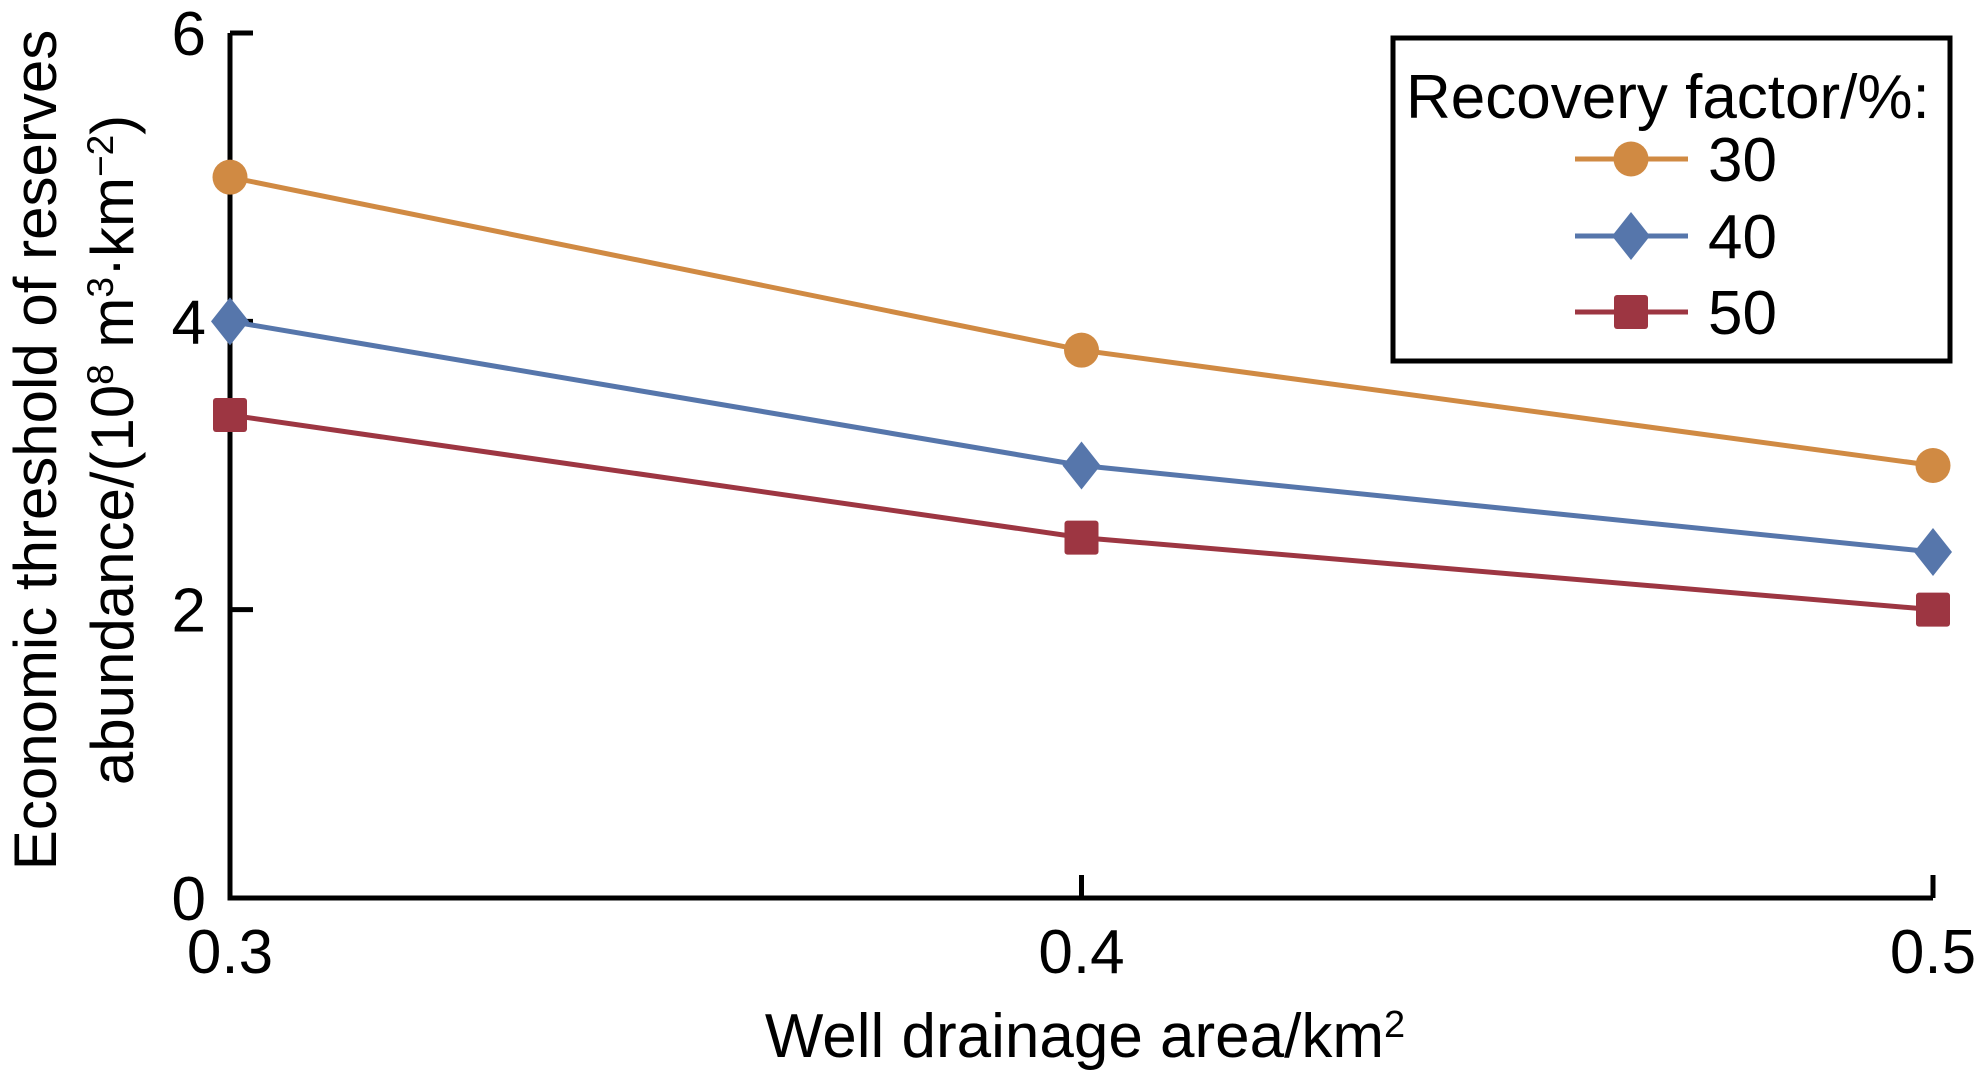 The height and width of the screenshot is (1078, 1981). What do you see at coordinates (1668, 97) in the screenshot?
I see `legend-title: Recovery factor/%:` at bounding box center [1668, 97].